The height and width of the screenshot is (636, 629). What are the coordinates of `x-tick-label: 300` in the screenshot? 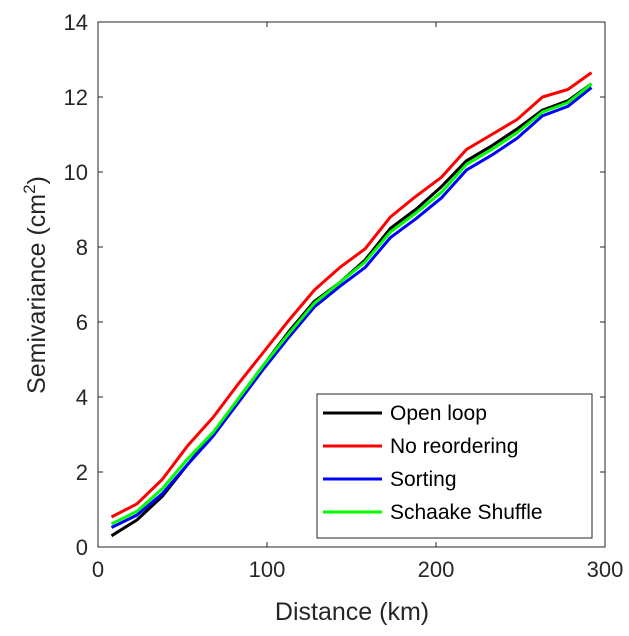 It's located at (605, 569).